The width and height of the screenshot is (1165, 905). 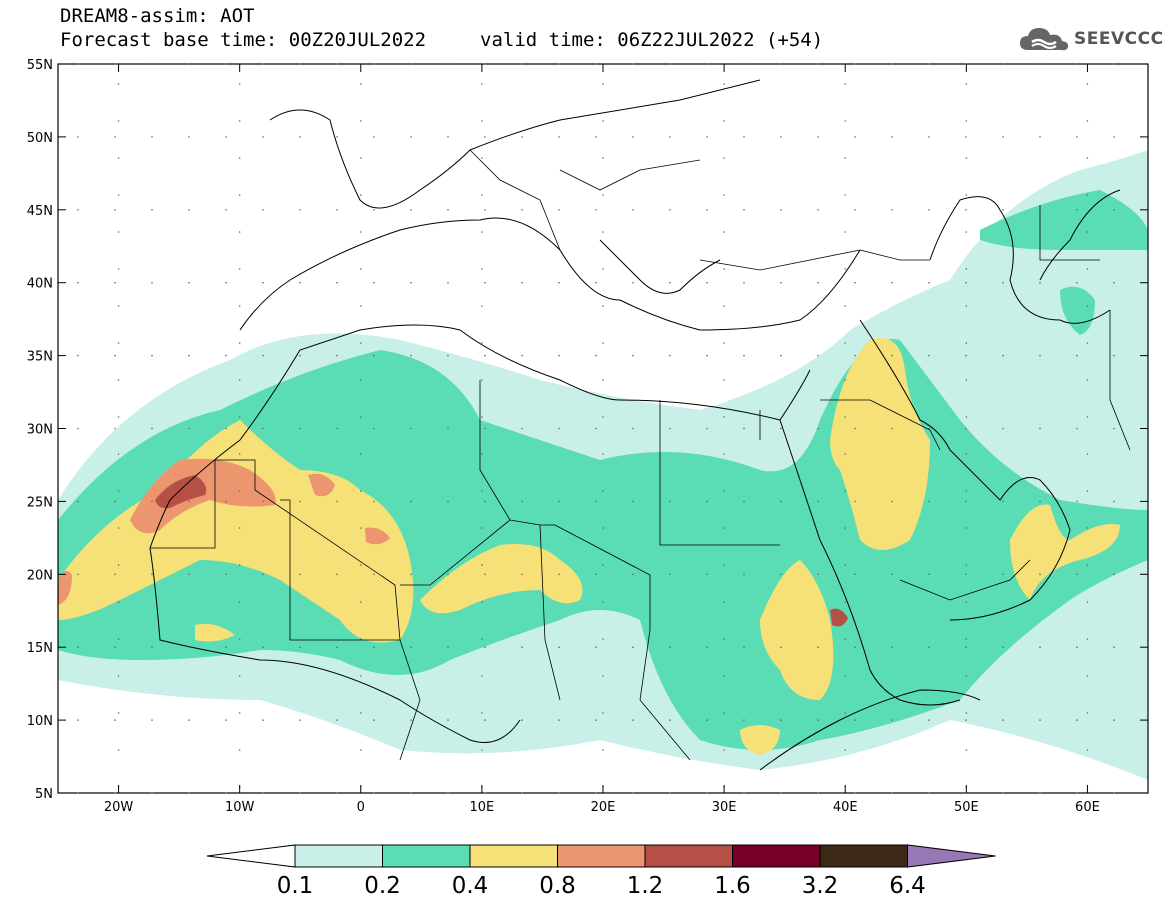 What do you see at coordinates (1044, 39) in the screenshot?
I see `cloud-icon` at bounding box center [1044, 39].